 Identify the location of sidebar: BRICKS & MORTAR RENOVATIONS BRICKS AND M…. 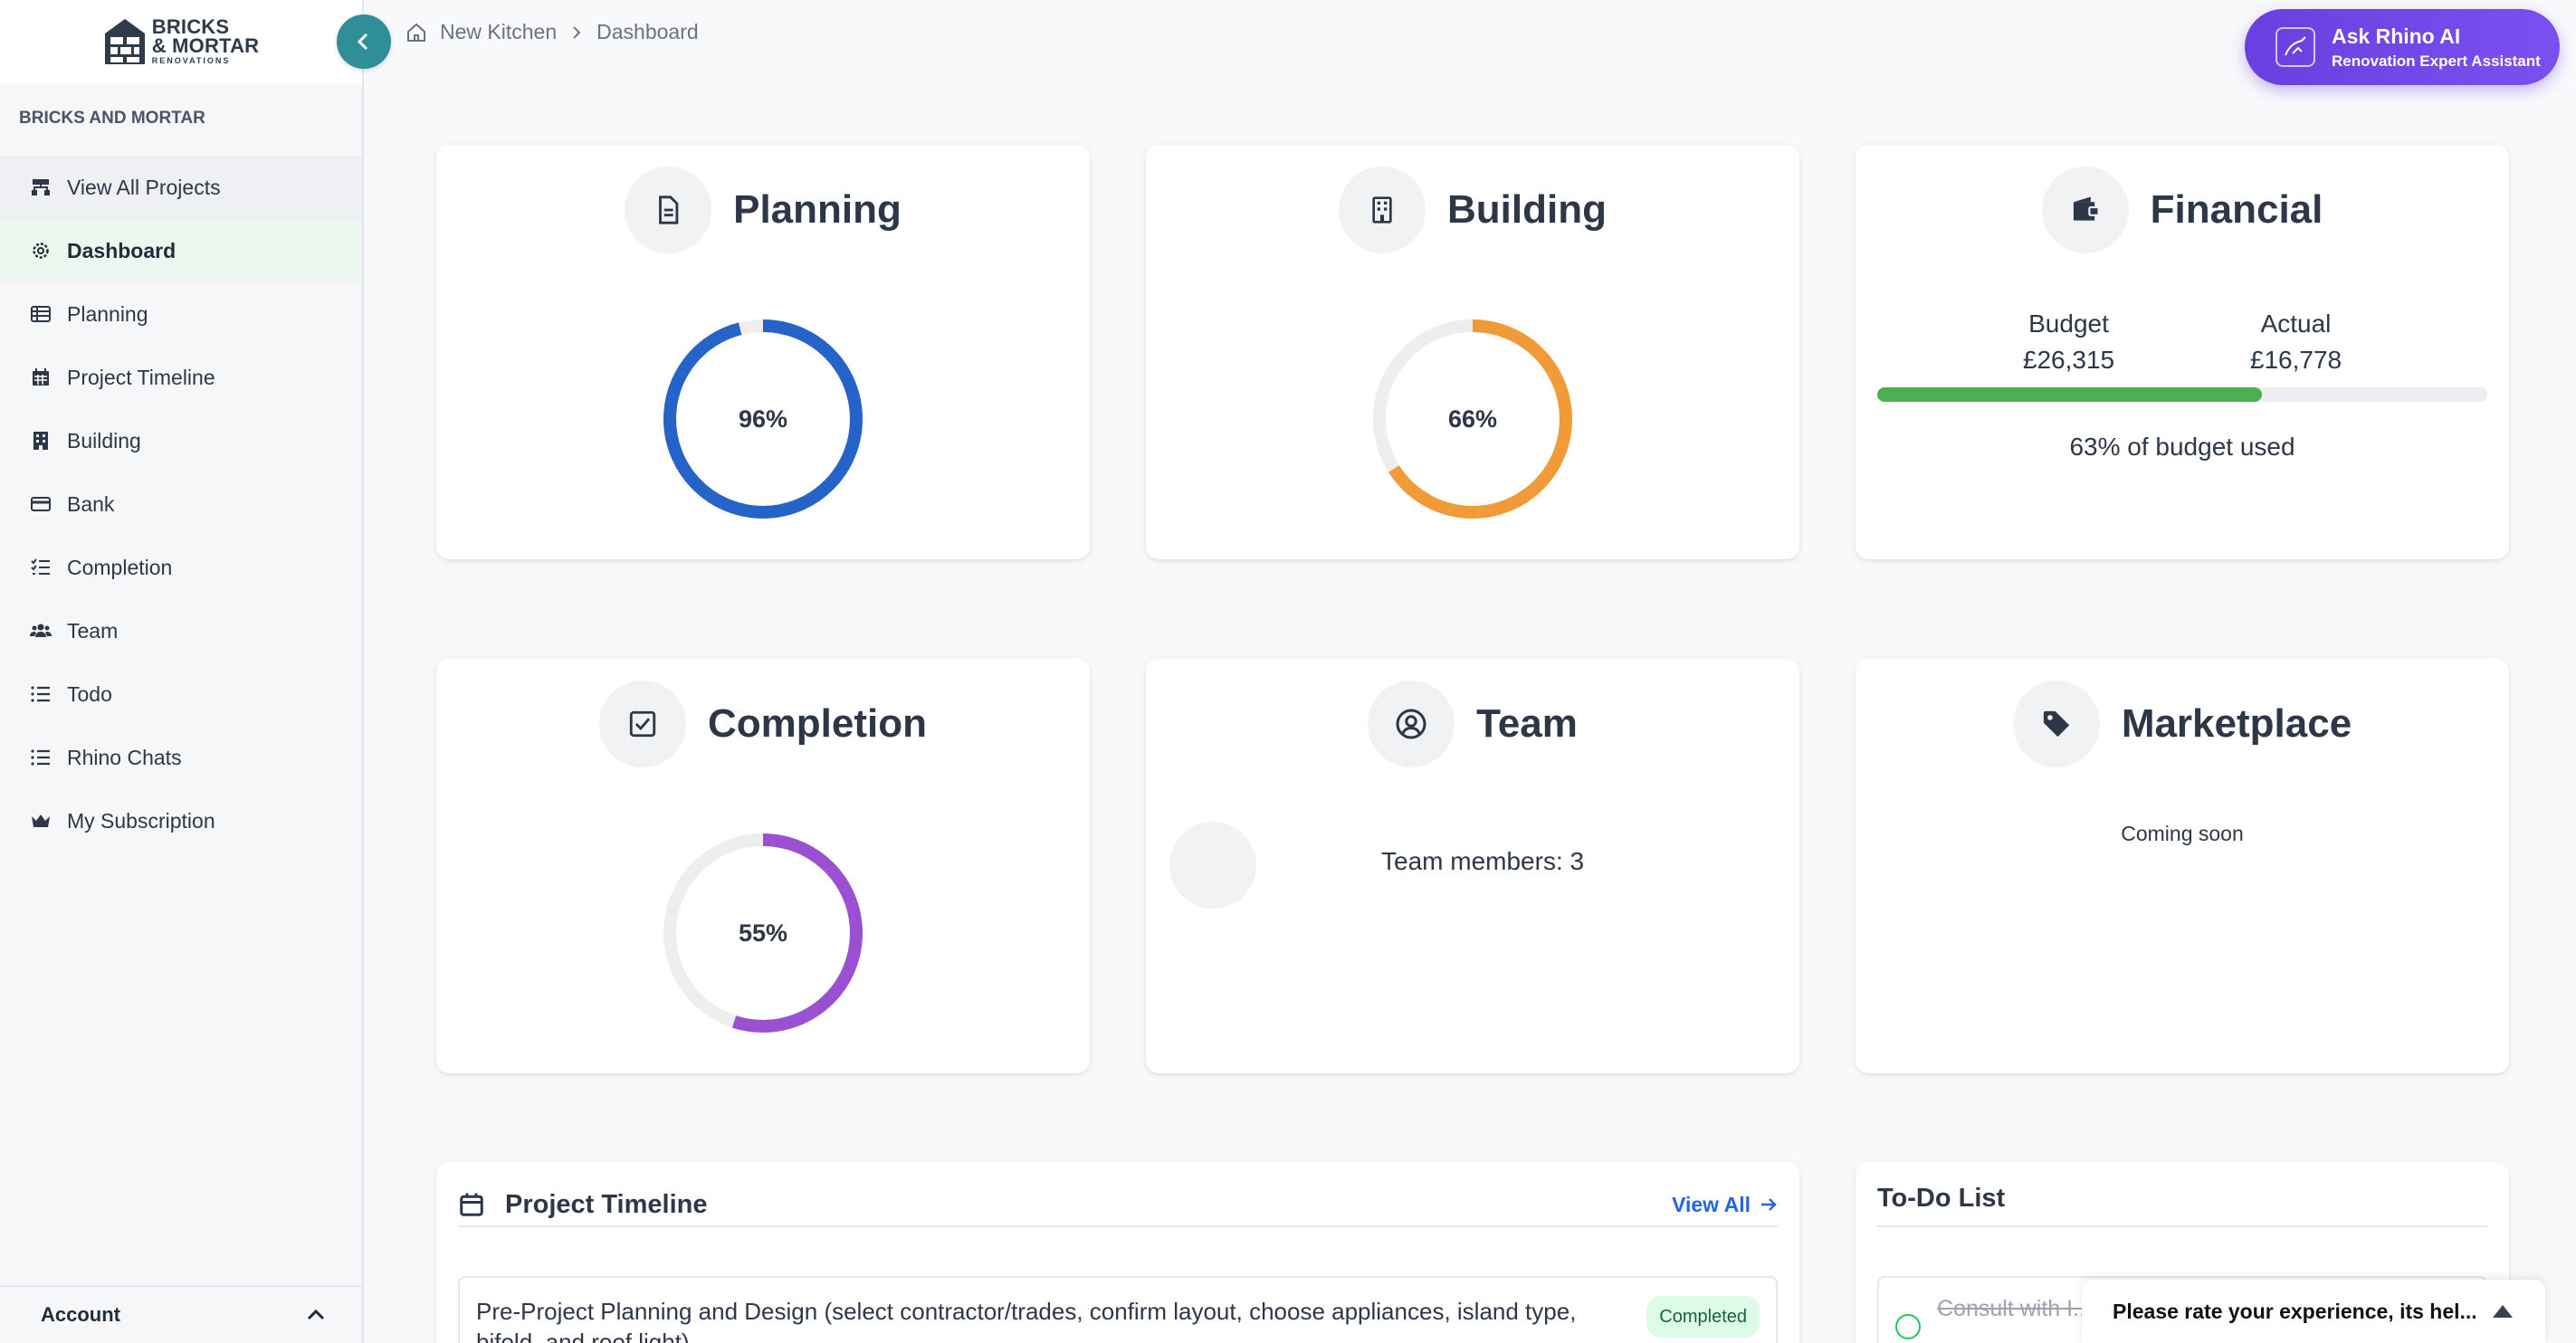
(182, 671).